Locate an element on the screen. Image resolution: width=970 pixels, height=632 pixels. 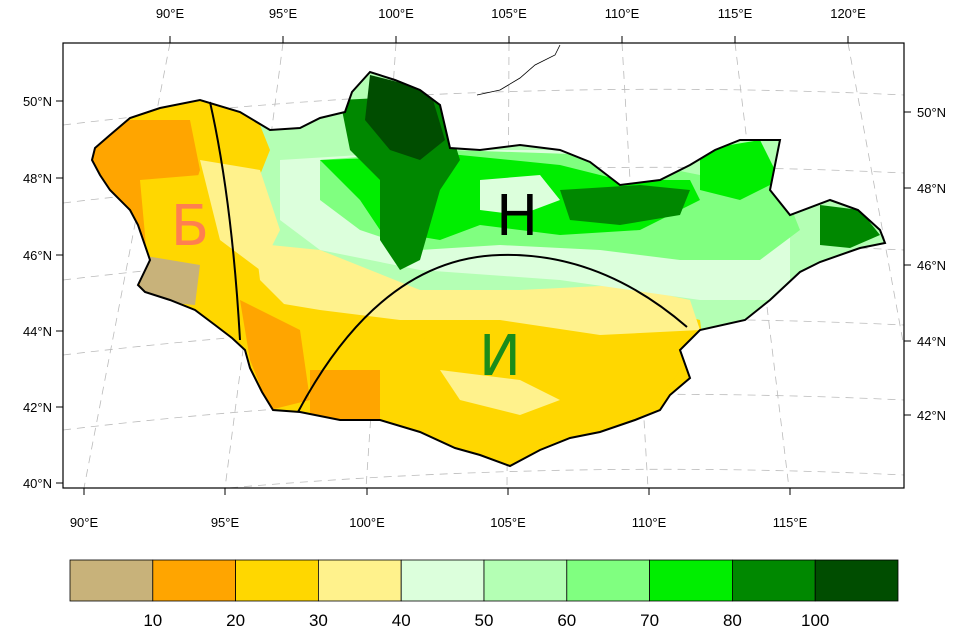
region-label-n: Н is located at coordinates (517, 216).